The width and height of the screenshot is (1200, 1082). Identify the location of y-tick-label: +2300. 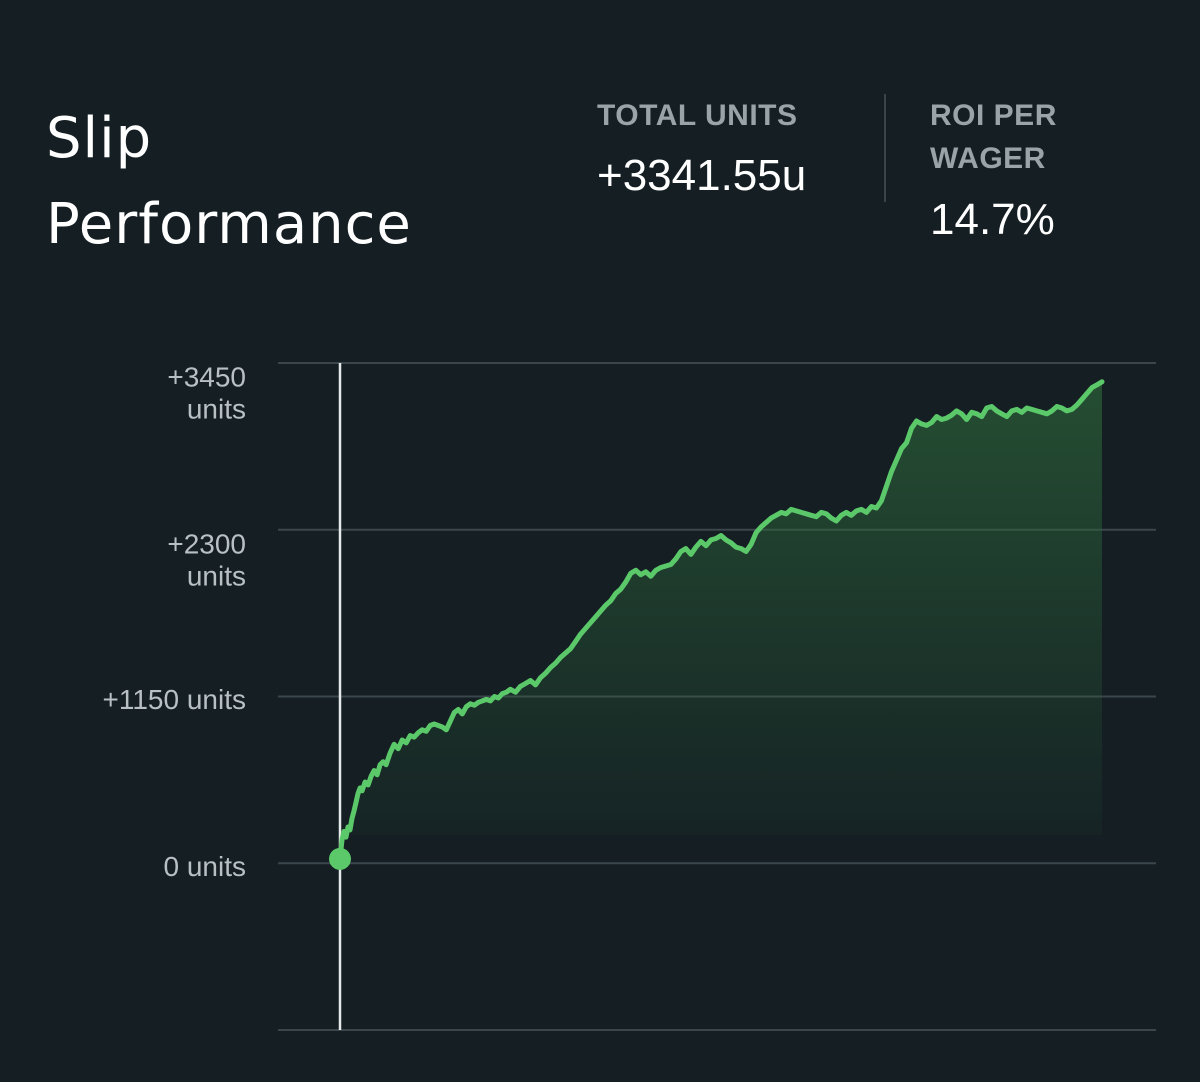
(206, 543).